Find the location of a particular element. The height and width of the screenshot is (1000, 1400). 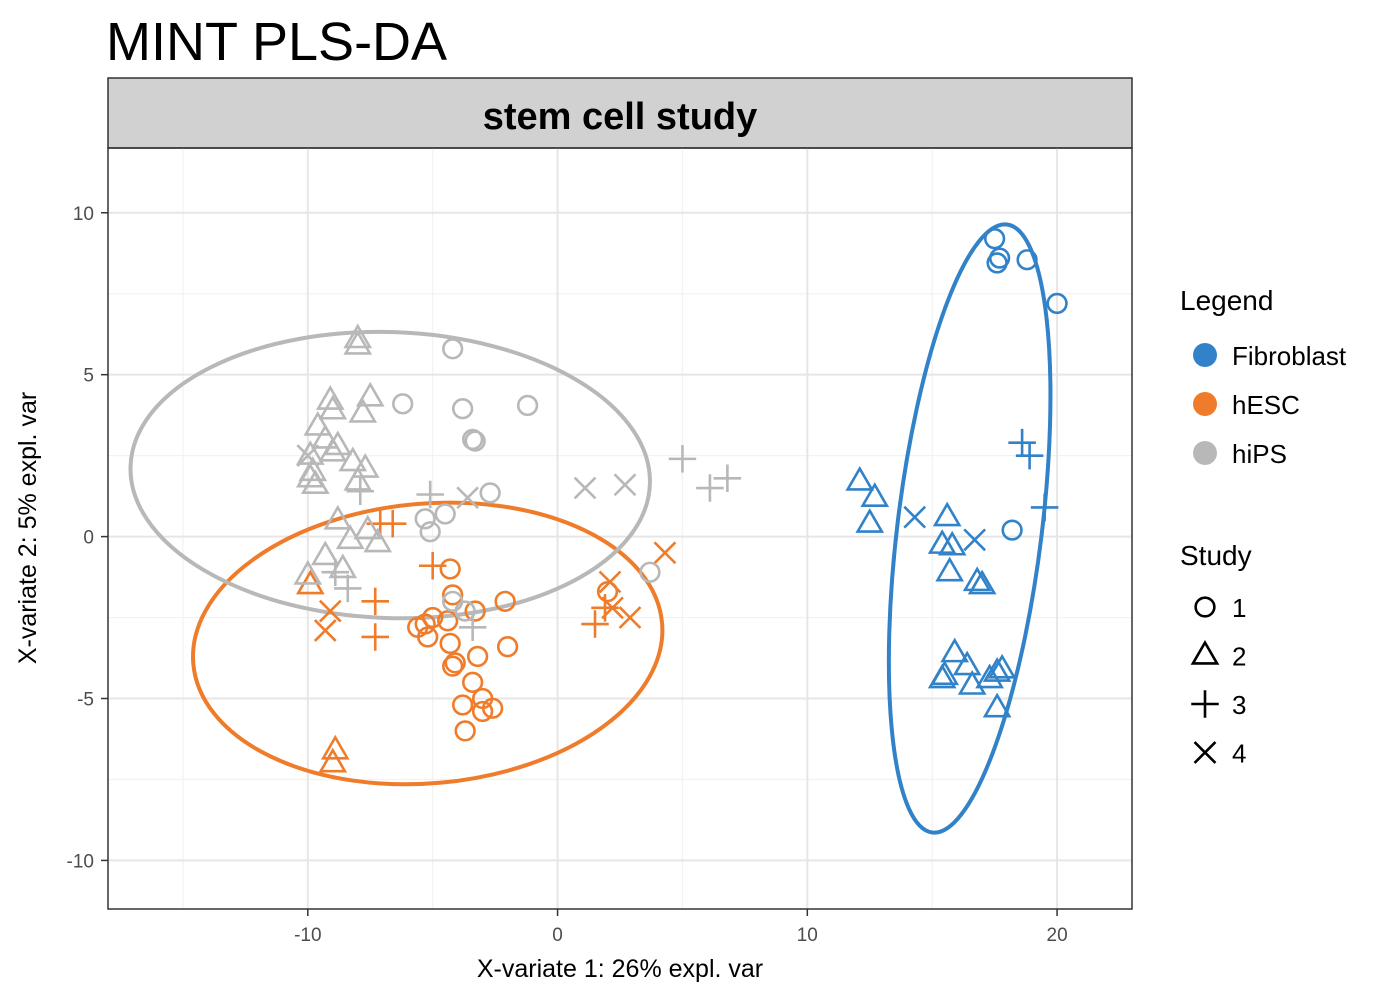

y-tick-label: 0 is located at coordinates (88, 538).